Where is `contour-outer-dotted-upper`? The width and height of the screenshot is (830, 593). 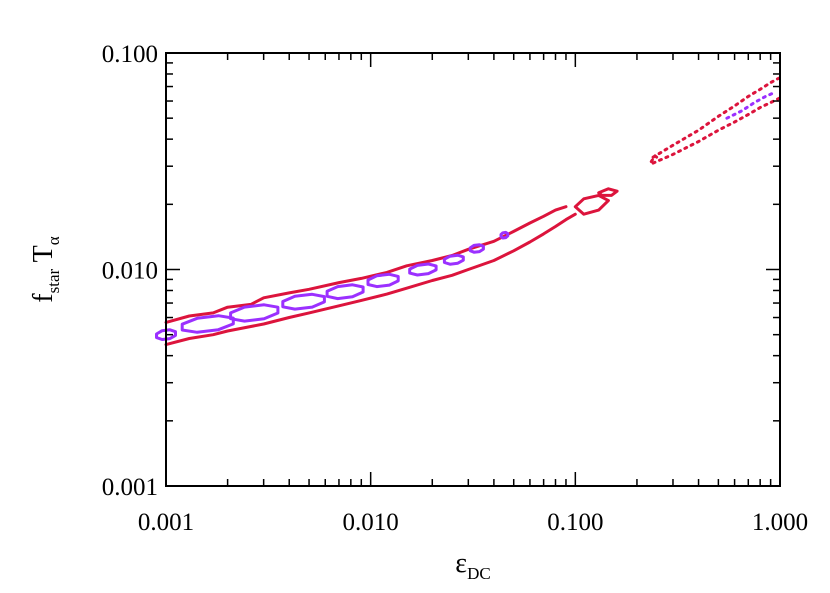 contour-outer-dotted-upper is located at coordinates (716, 117).